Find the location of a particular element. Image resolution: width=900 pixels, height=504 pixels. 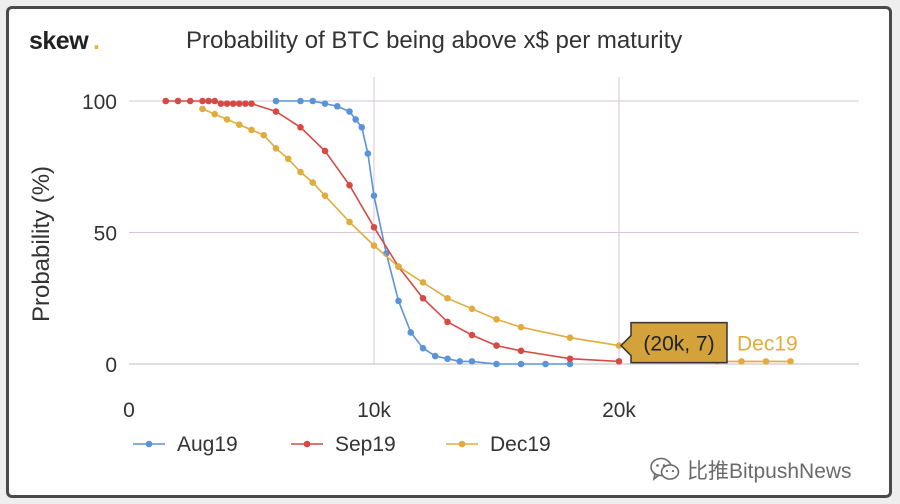

legend: Aug19 Sep19 Dec19 is located at coordinates (342, 444).